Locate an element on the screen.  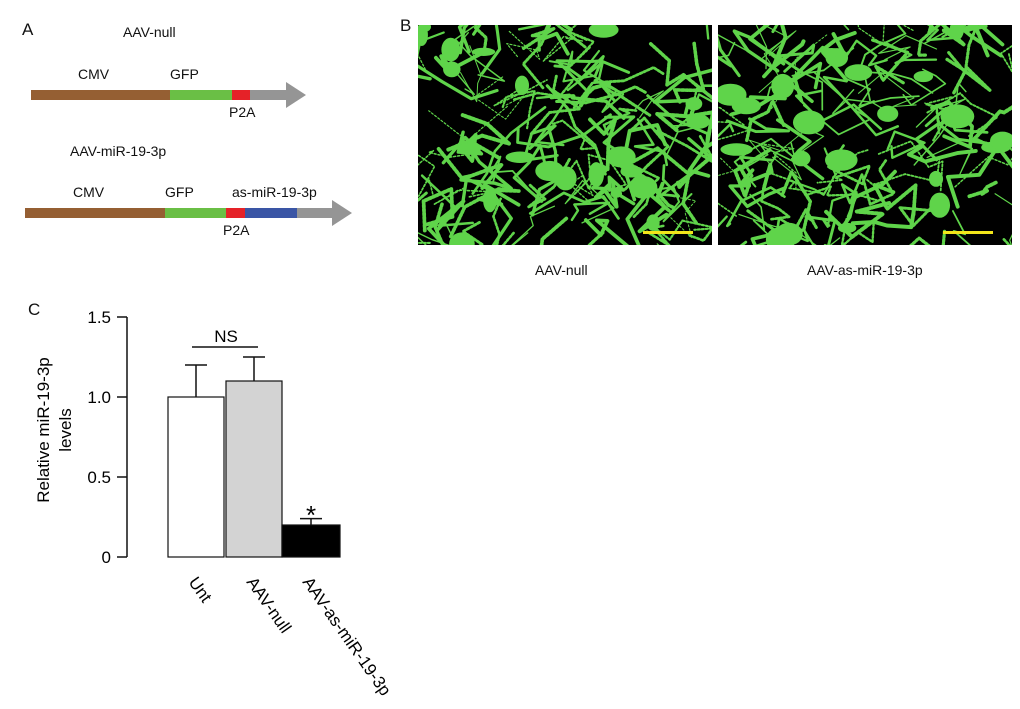
y-tick-label: 1.5 is located at coordinates (99, 317).